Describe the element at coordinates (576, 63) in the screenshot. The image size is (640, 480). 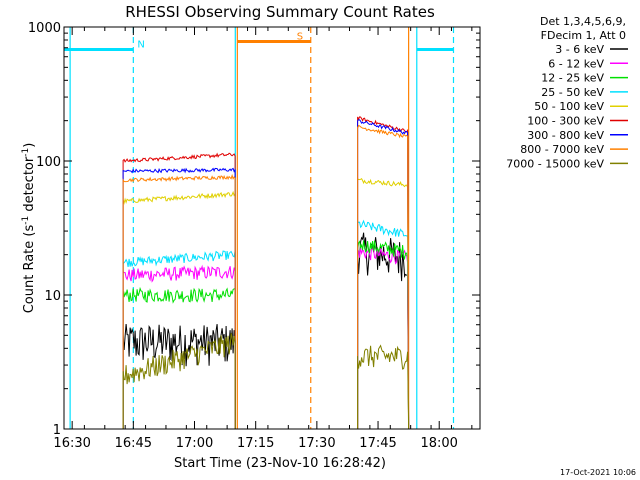
I see `legend-label: 6 - 12 keV` at that location.